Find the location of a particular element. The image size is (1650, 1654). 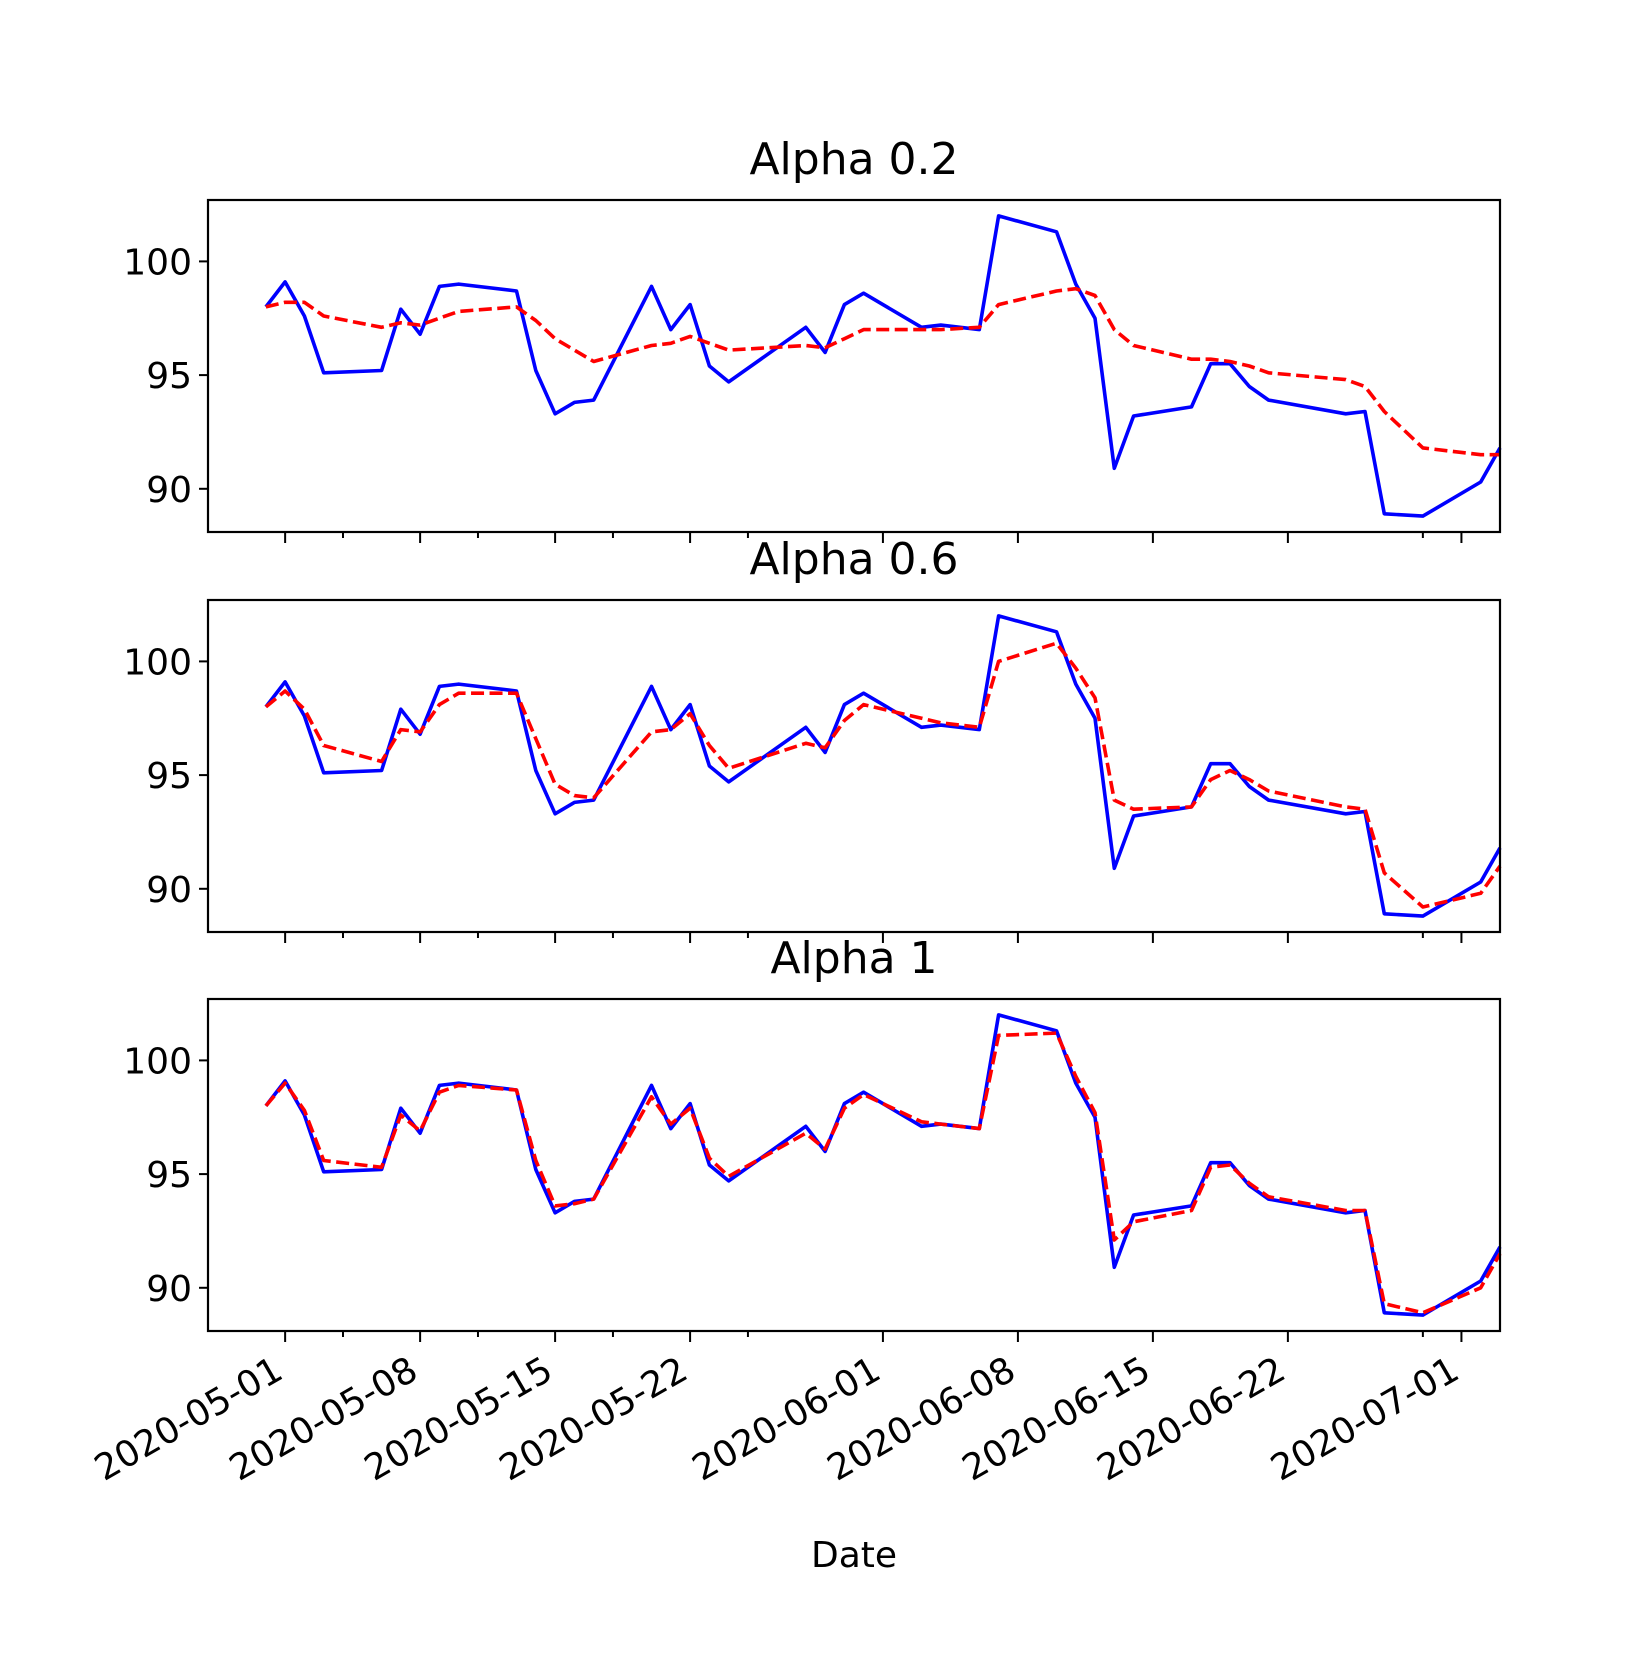

panel-title: Alpha 1 is located at coordinates (853, 958).